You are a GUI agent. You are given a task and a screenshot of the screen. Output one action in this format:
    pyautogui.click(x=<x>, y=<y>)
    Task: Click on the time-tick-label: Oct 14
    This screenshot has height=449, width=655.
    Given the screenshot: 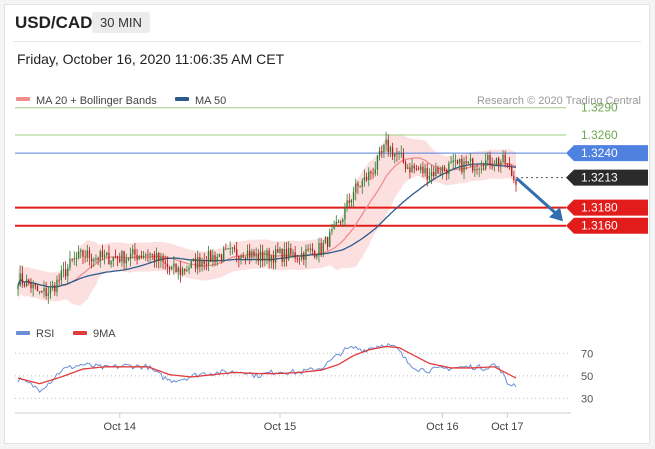 What is the action you would take?
    pyautogui.click(x=120, y=427)
    